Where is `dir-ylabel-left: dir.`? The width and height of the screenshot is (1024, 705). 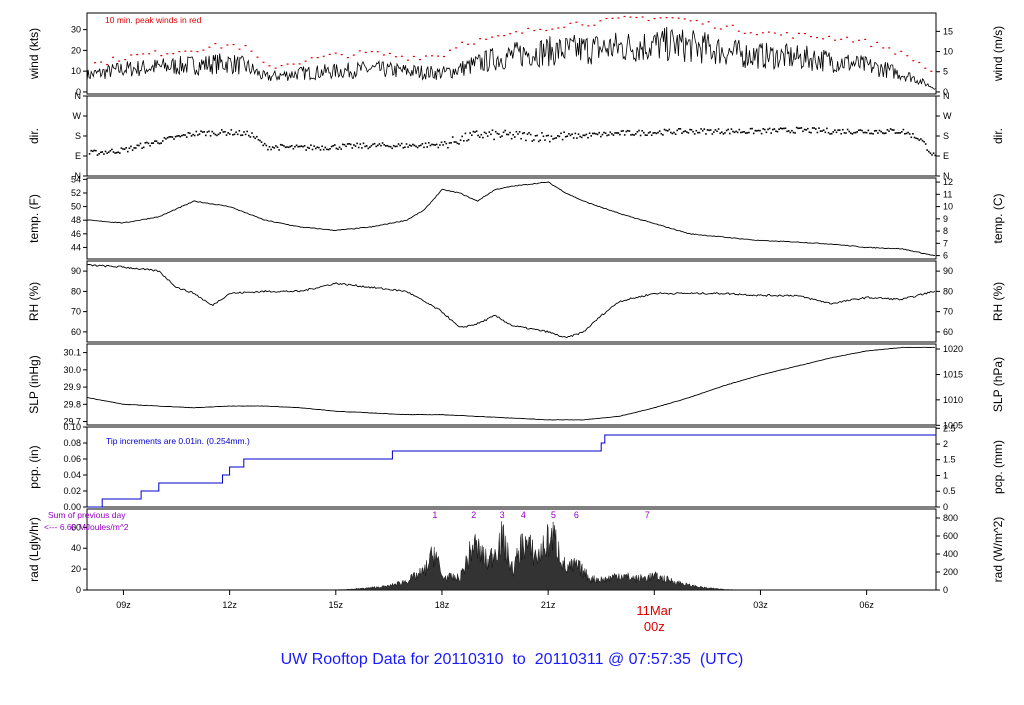
dir-ylabel-left: dir. is located at coordinates (34, 136).